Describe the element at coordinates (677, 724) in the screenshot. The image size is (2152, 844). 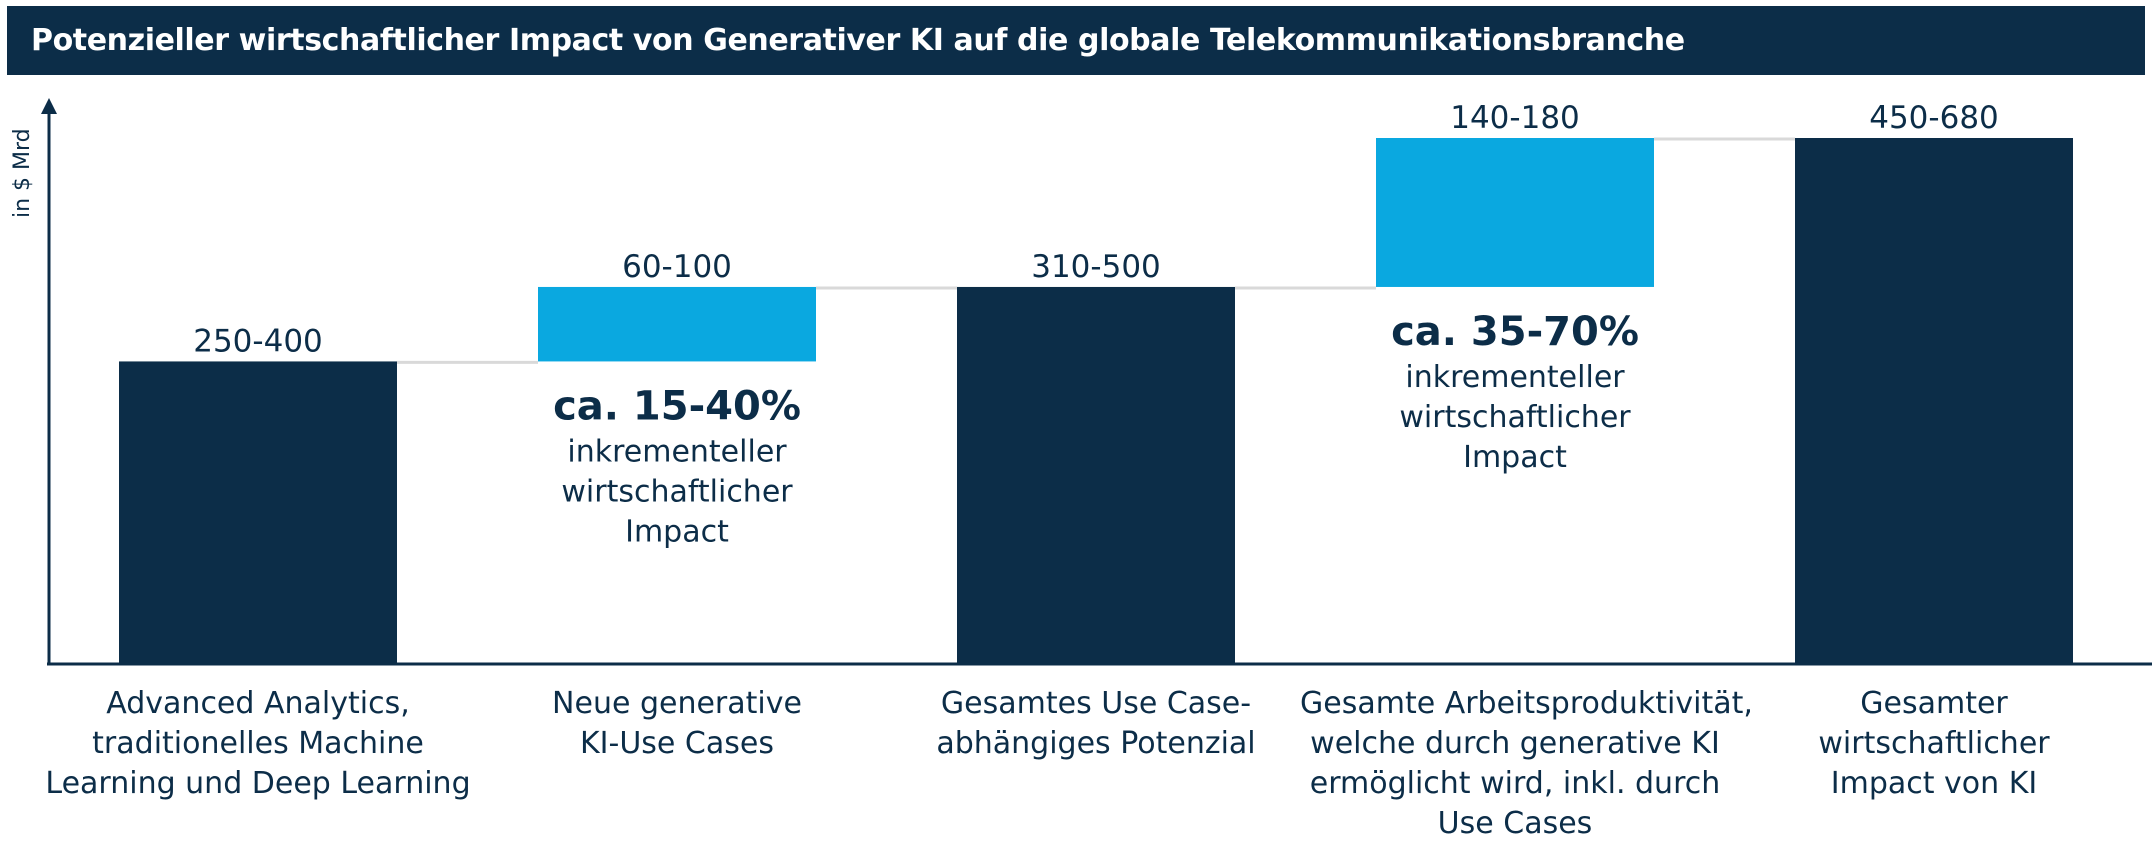
I see `category-label-2: Neue generative KI-Use Cases` at that location.